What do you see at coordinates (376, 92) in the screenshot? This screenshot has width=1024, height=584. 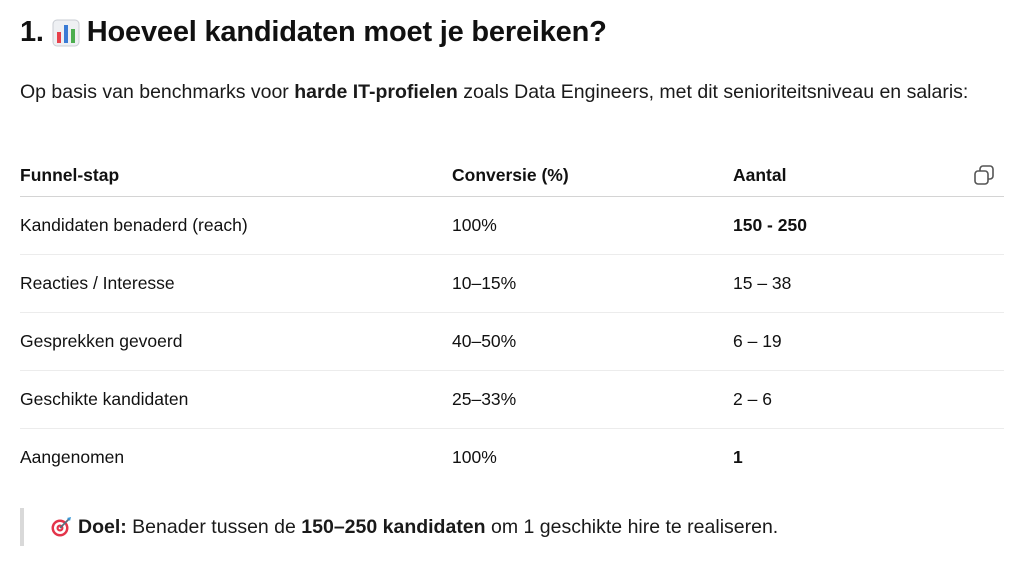 I see `intro-bold: harde IT-profielen` at bounding box center [376, 92].